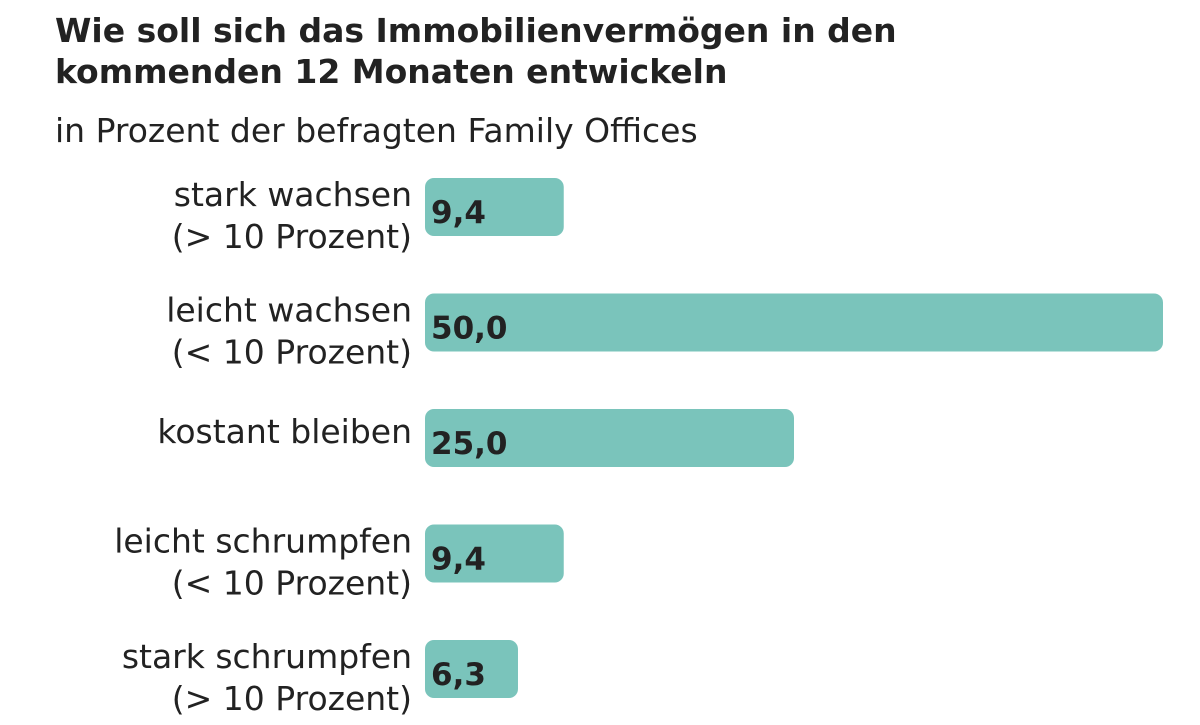 The height and width of the screenshot is (725, 1200). Describe the element at coordinates (284, 431) in the screenshot. I see `category-label: kostant bleiben` at that location.